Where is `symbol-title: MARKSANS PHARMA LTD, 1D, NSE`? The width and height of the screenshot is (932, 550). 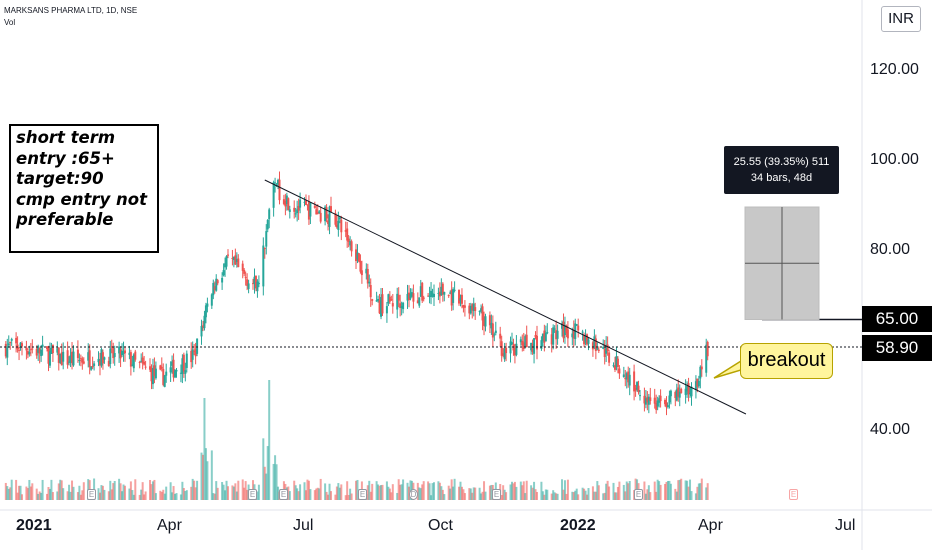
symbol-title: MARKSANS PHARMA LTD, 1D, NSE is located at coordinates (71, 10).